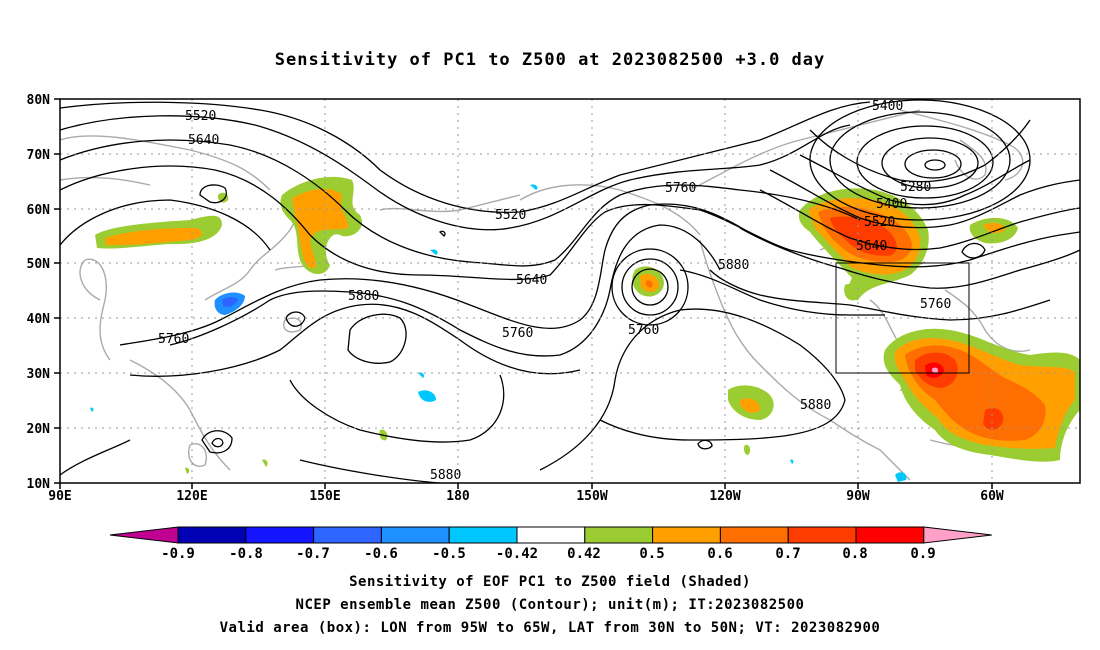 The height and width of the screenshot is (650, 1100). Describe the element at coordinates (178, 554) in the screenshot. I see `colorbar-label: -0.9` at that location.